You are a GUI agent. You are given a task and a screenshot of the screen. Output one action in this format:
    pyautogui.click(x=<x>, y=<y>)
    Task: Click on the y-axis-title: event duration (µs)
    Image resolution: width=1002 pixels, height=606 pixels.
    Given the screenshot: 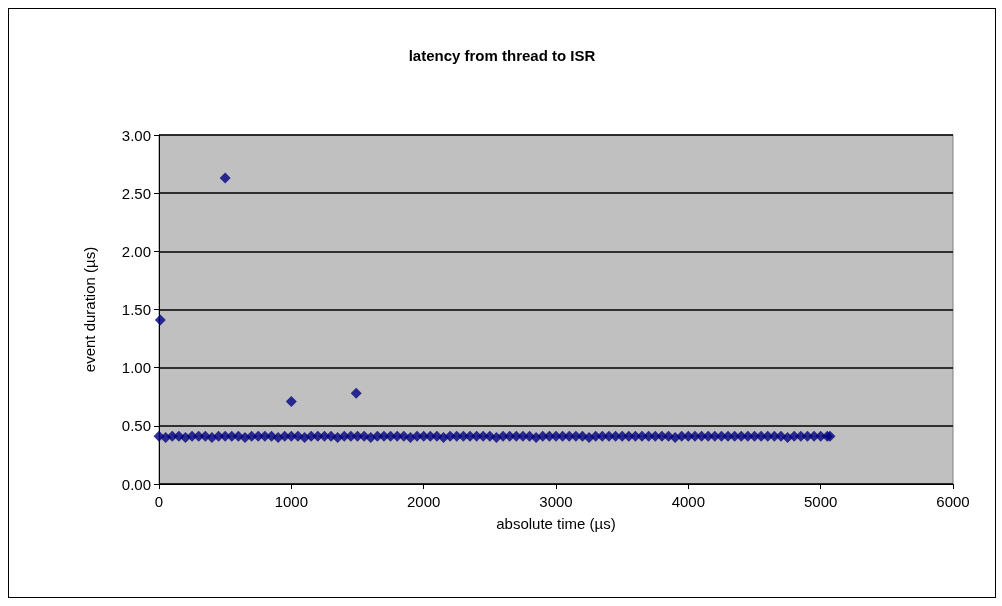 What is the action you would take?
    pyautogui.click(x=89, y=309)
    